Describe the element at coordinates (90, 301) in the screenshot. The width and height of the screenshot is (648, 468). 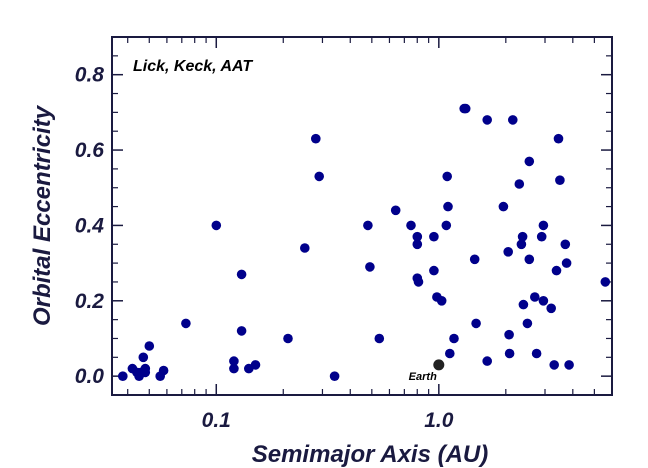
I see `y-tick-label: 0.2` at that location.